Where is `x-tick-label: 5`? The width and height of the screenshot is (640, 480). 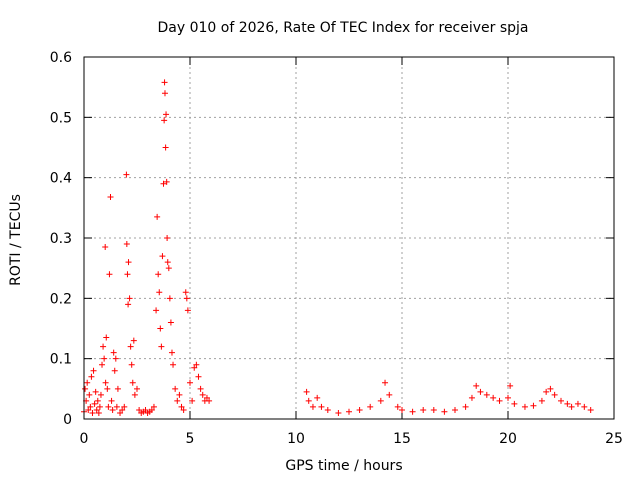 x-tick-label: 5 is located at coordinates (190, 439).